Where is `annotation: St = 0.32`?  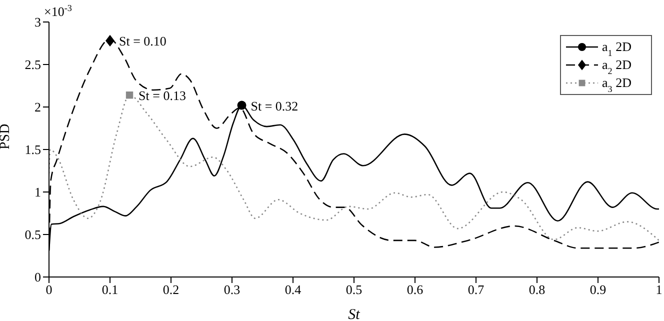 annotation: St = 0.32 is located at coordinates (274, 106).